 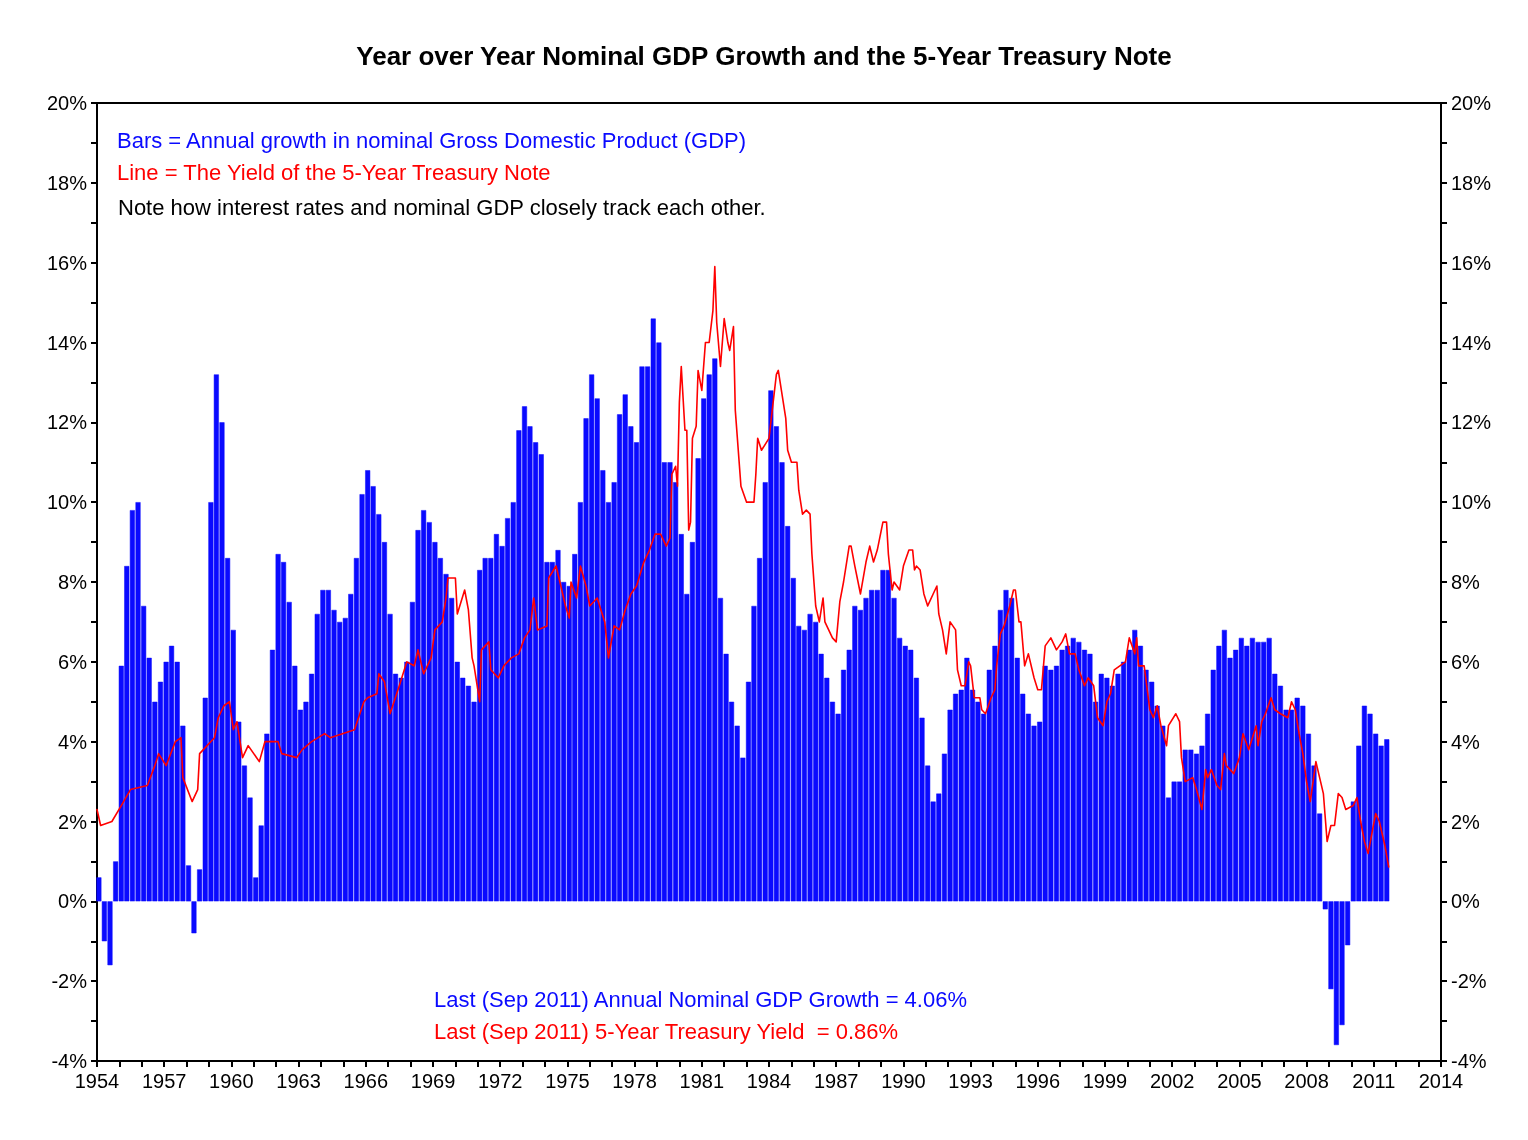 What do you see at coordinates (231, 1081) in the screenshot?
I see `x-tick-label: 1960` at bounding box center [231, 1081].